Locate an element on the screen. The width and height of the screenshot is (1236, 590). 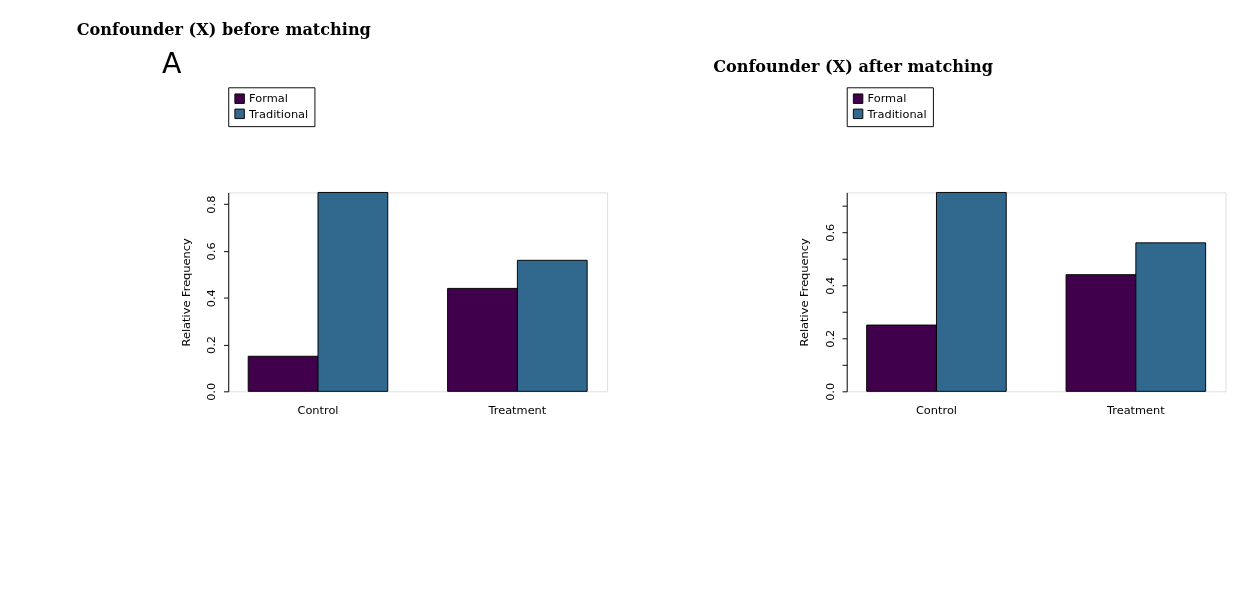
chart-title: Confounder (X) before matching is located at coordinates (223, 30).